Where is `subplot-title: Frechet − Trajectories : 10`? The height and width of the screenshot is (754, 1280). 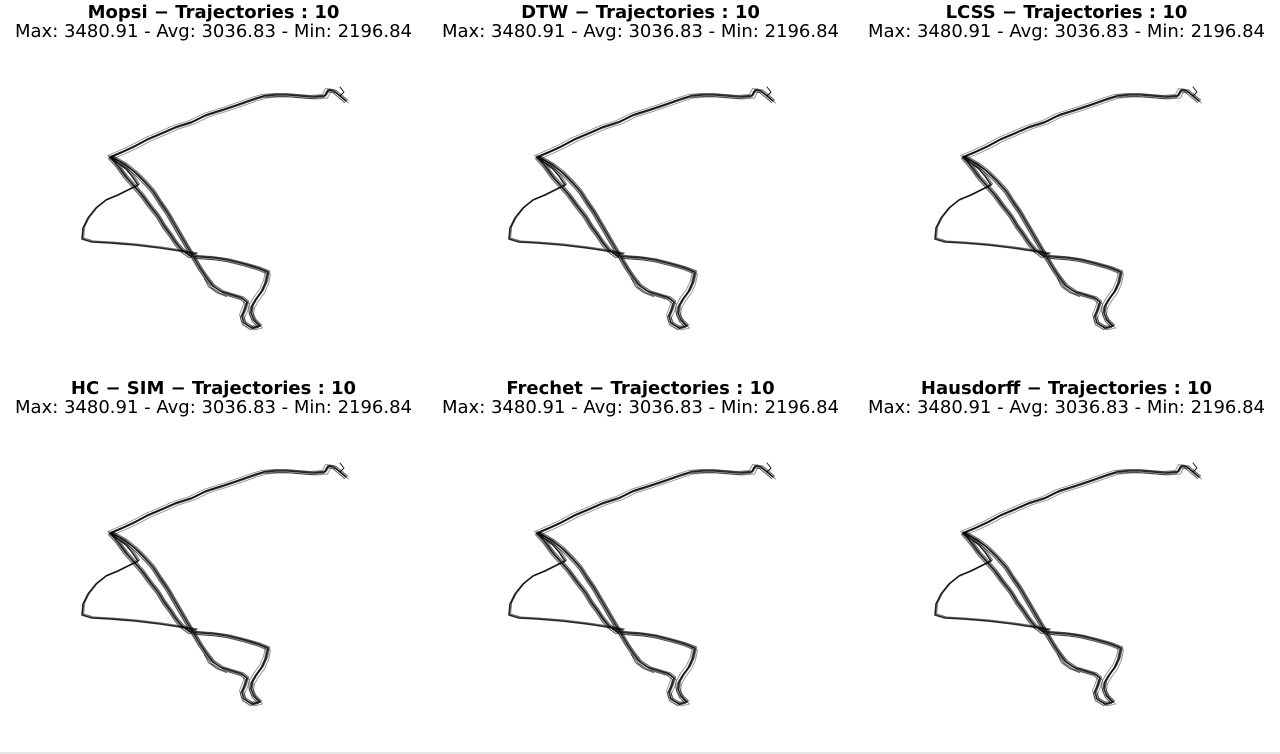
subplot-title: Frechet − Trajectories : 10 is located at coordinates (640, 388).